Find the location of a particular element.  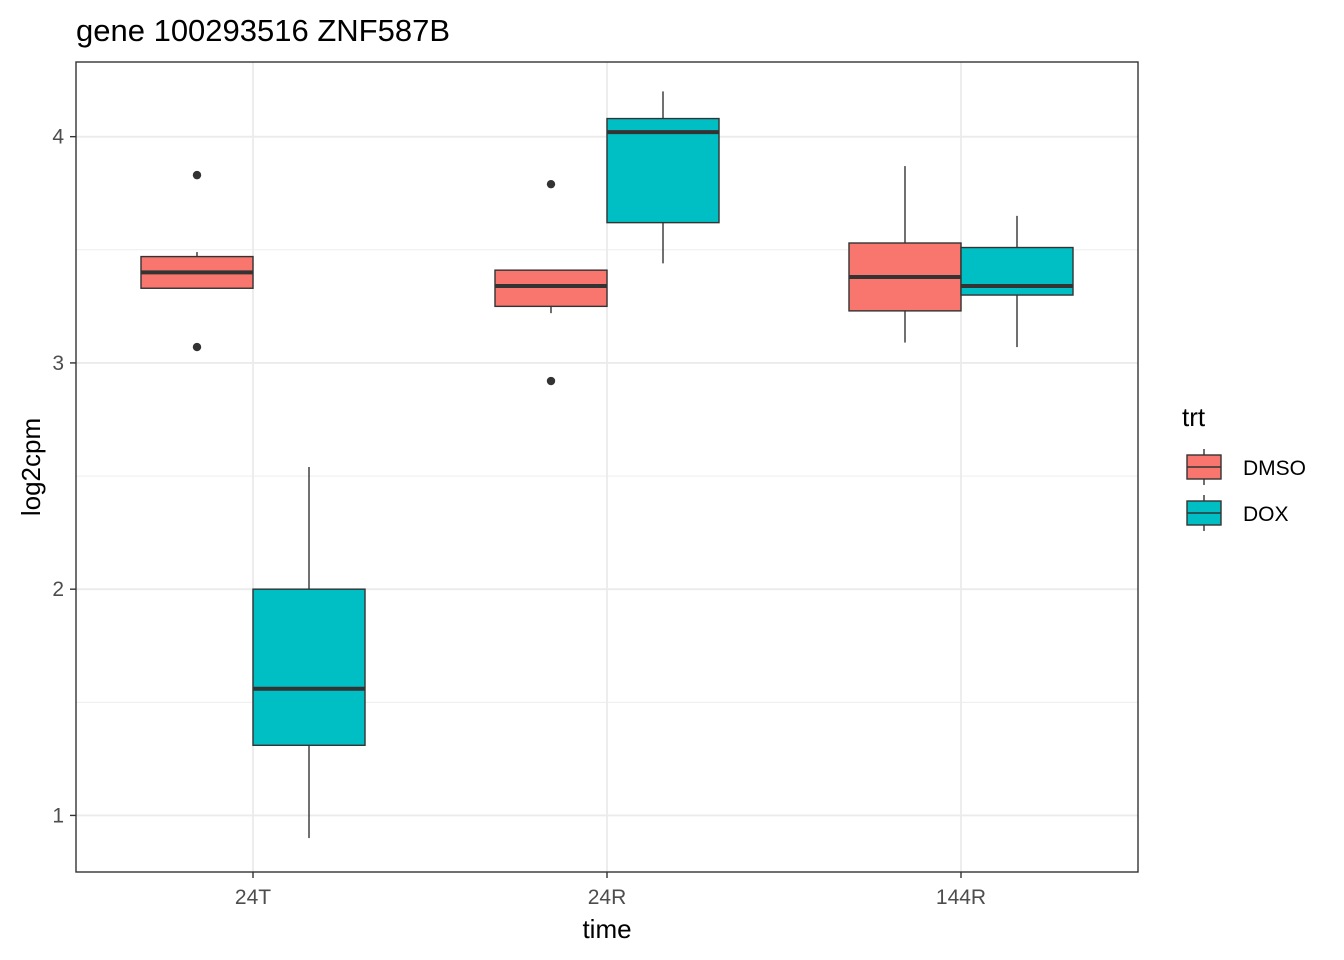

y-tick-label: 3 is located at coordinates (58, 363).